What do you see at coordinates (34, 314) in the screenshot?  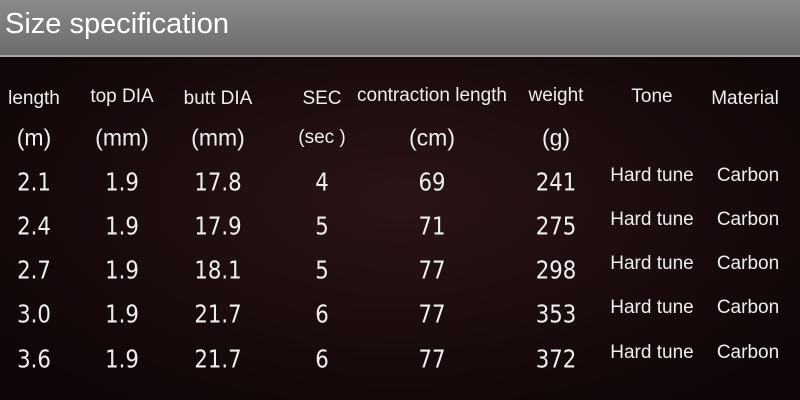 I see `table-cell: 3.0` at bounding box center [34, 314].